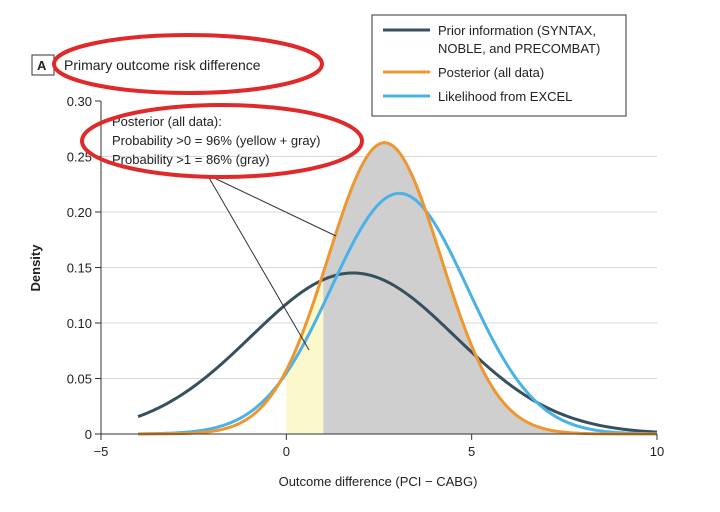 The image size is (720, 512). What do you see at coordinates (273, 206) in the screenshot?
I see `annotation-pointer-gray` at bounding box center [273, 206].